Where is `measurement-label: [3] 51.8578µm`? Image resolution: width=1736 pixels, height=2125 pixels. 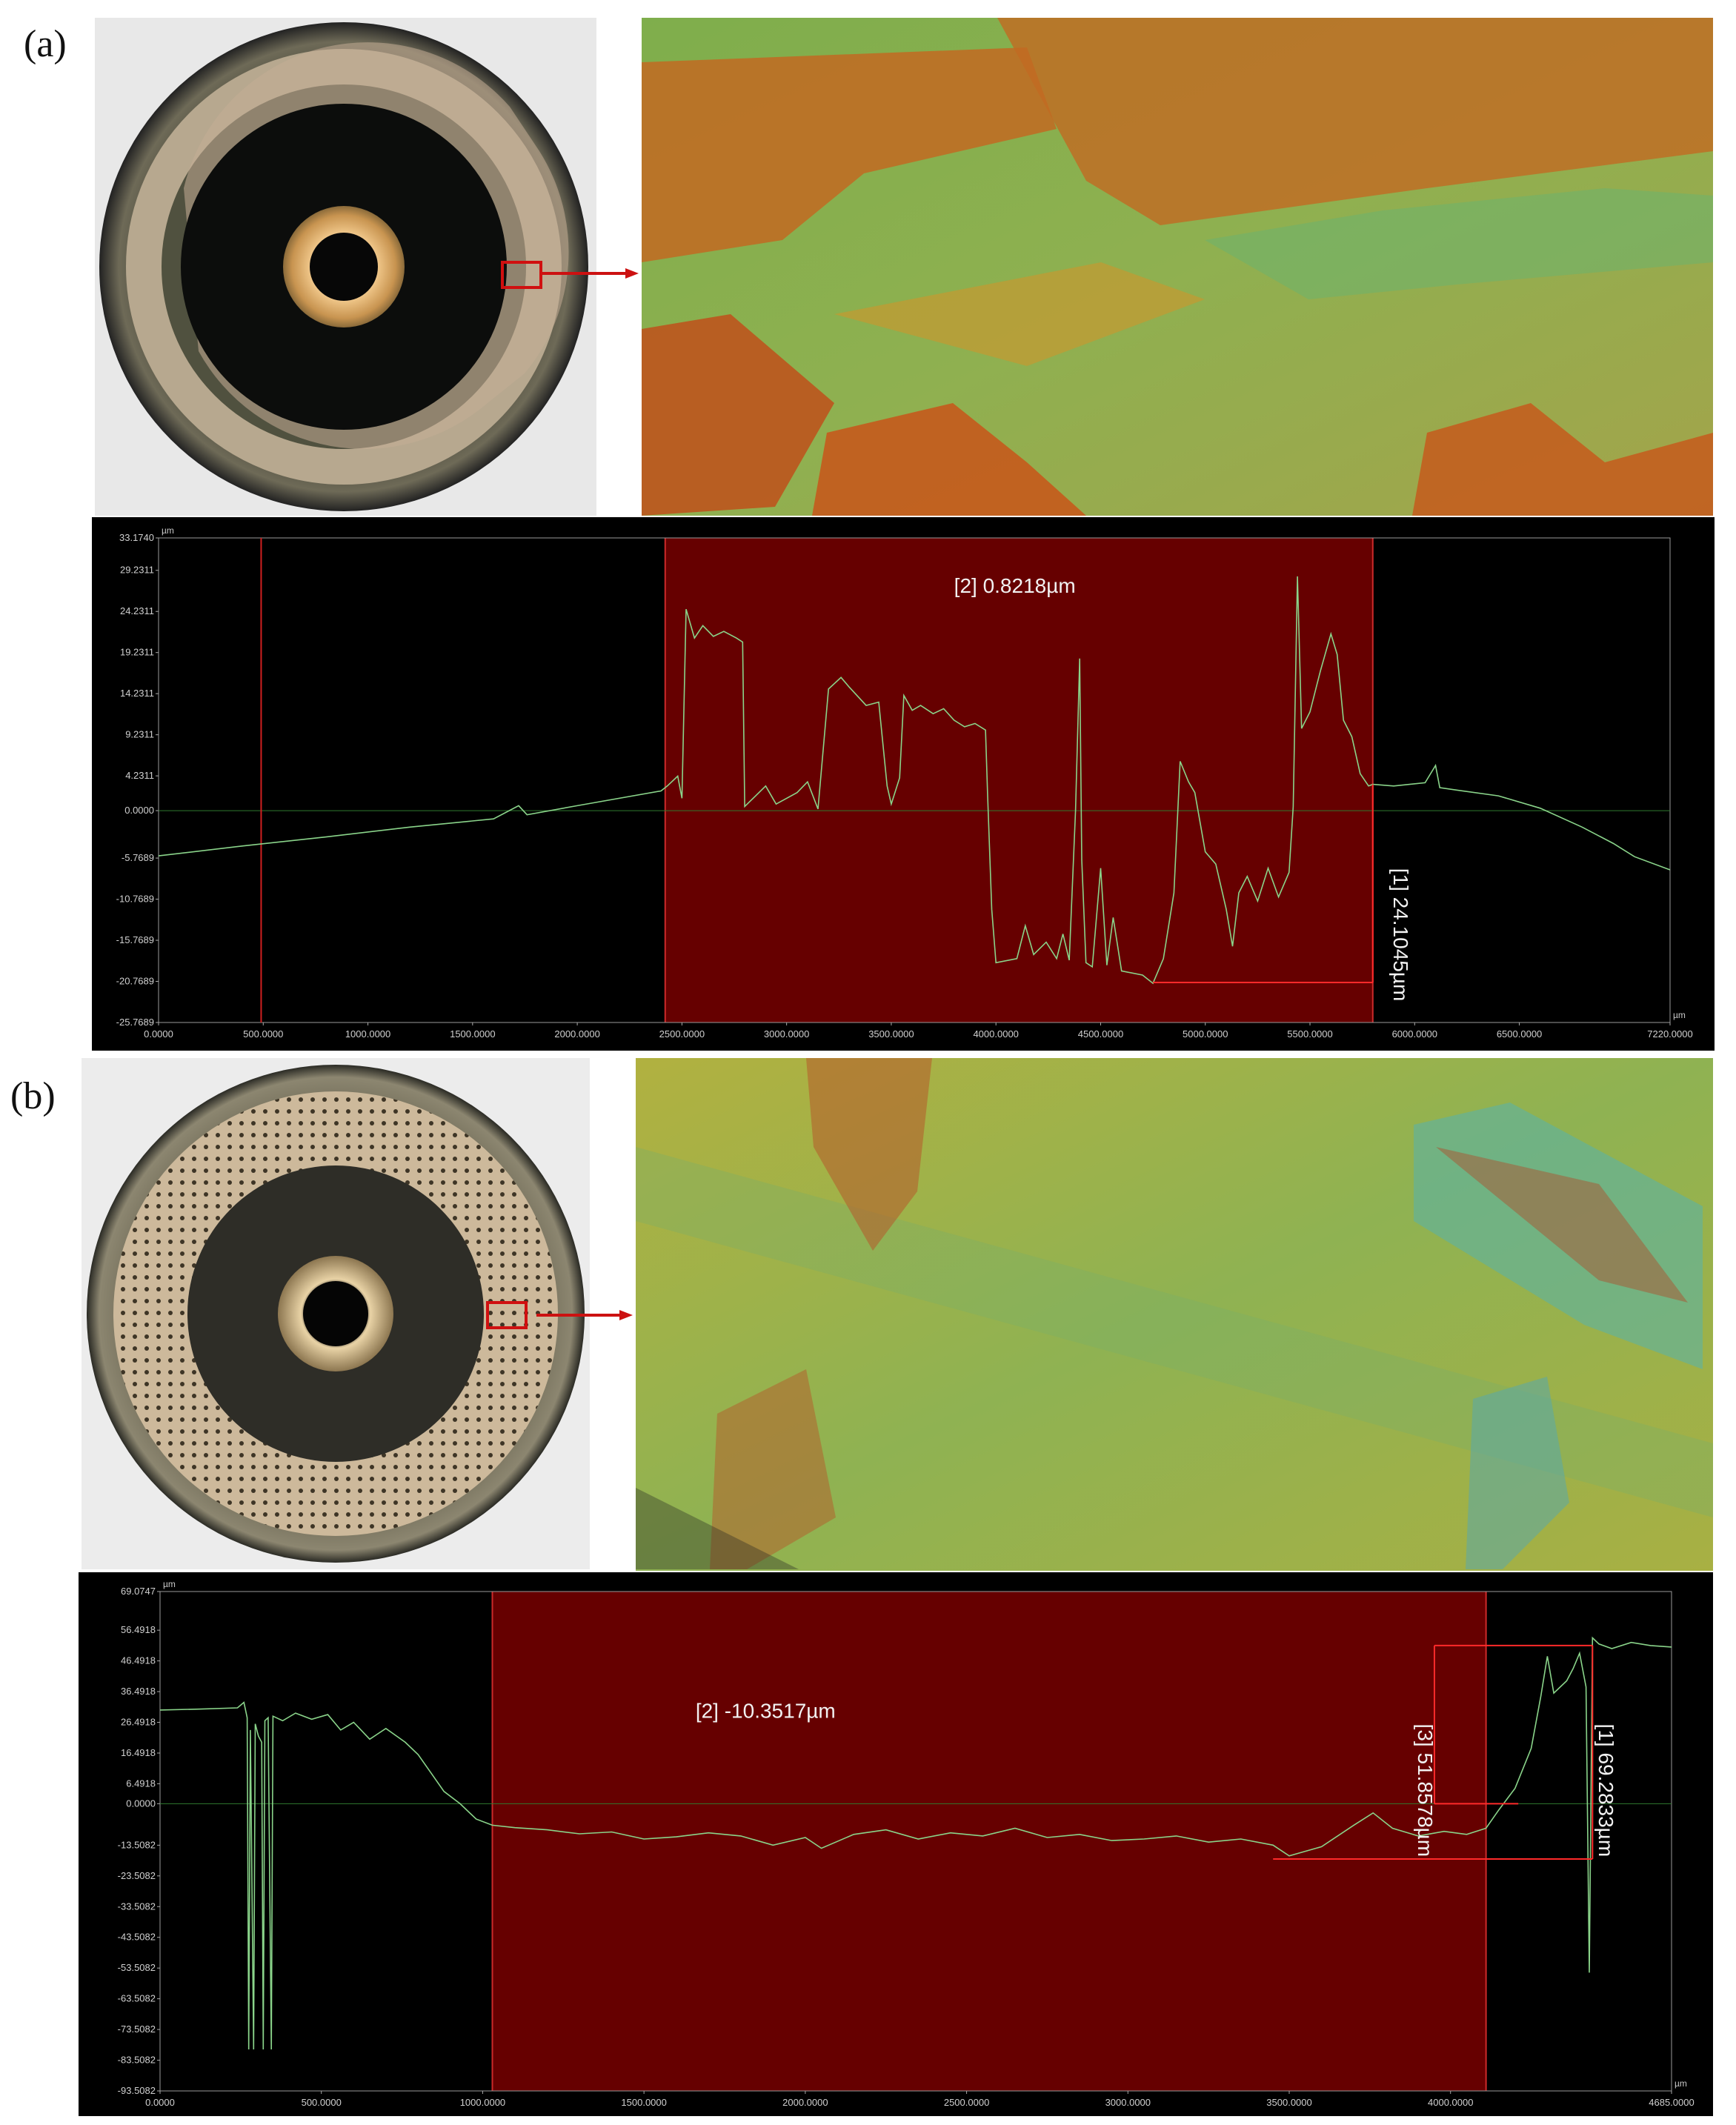
measurement-label: [3] 51.8578µm is located at coordinates (1425, 1791).